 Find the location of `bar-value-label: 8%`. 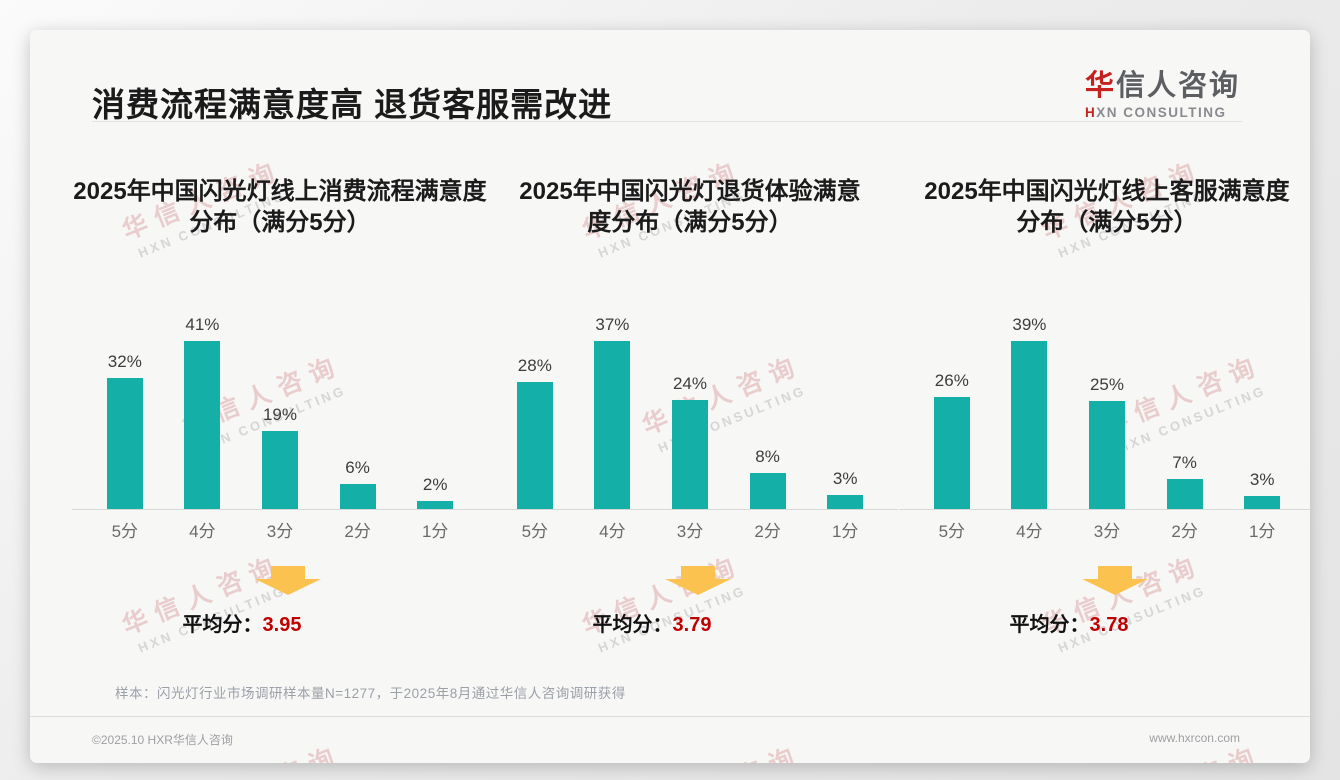

bar-value-label: 8% is located at coordinates (767, 456).